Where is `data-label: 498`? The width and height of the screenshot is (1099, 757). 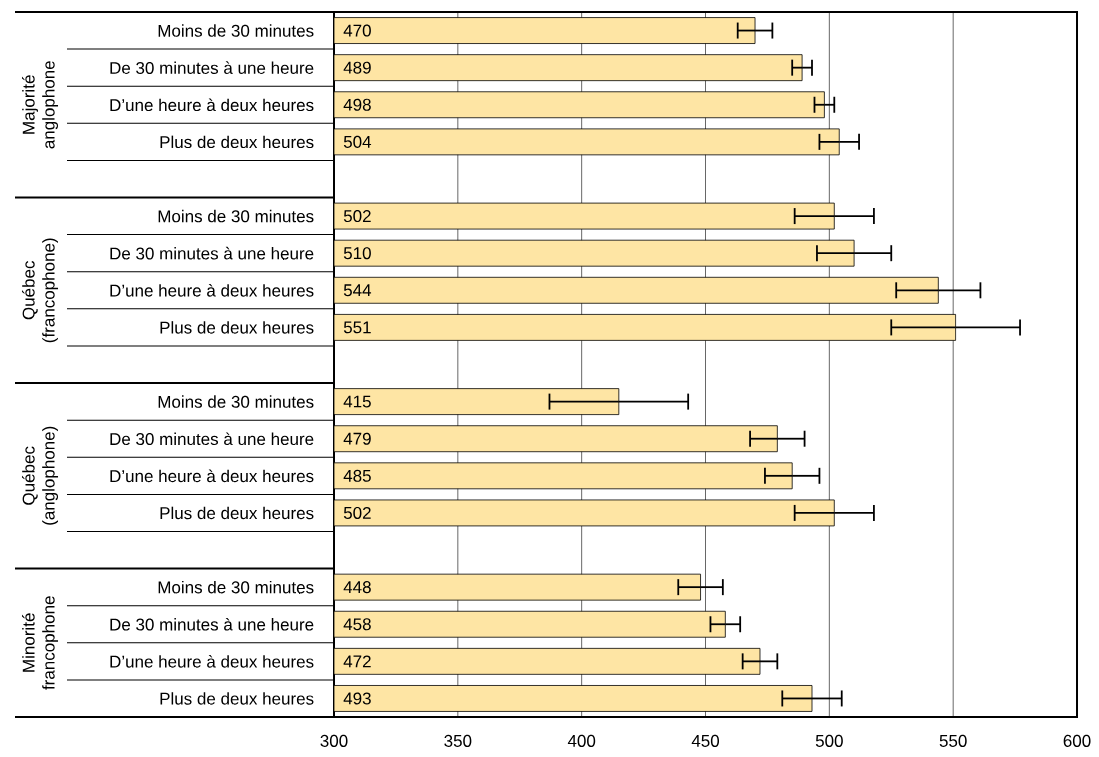 data-label: 498 is located at coordinates (357, 104).